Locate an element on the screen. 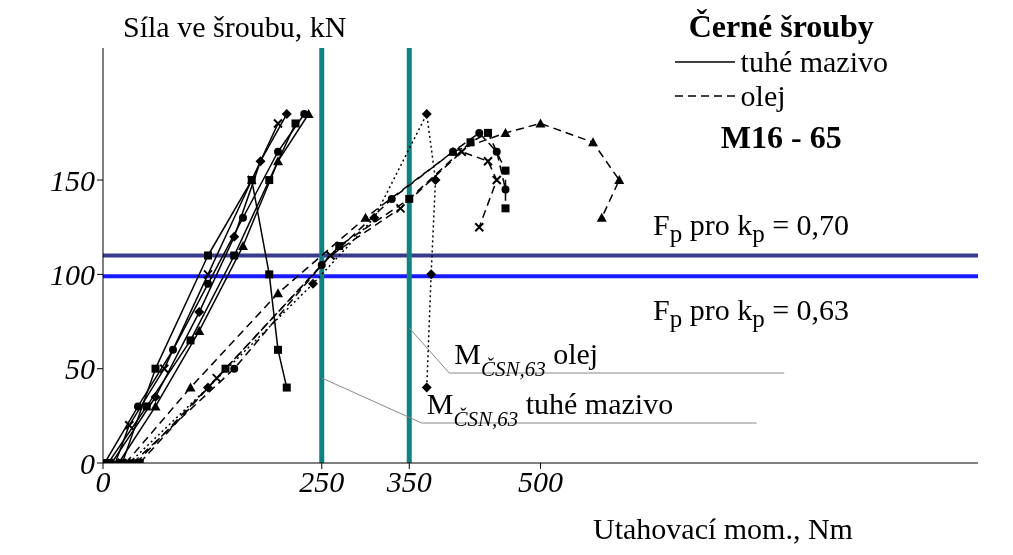 This screenshot has height=555, width=1013. text: M16 - 65 is located at coordinates (781, 137).